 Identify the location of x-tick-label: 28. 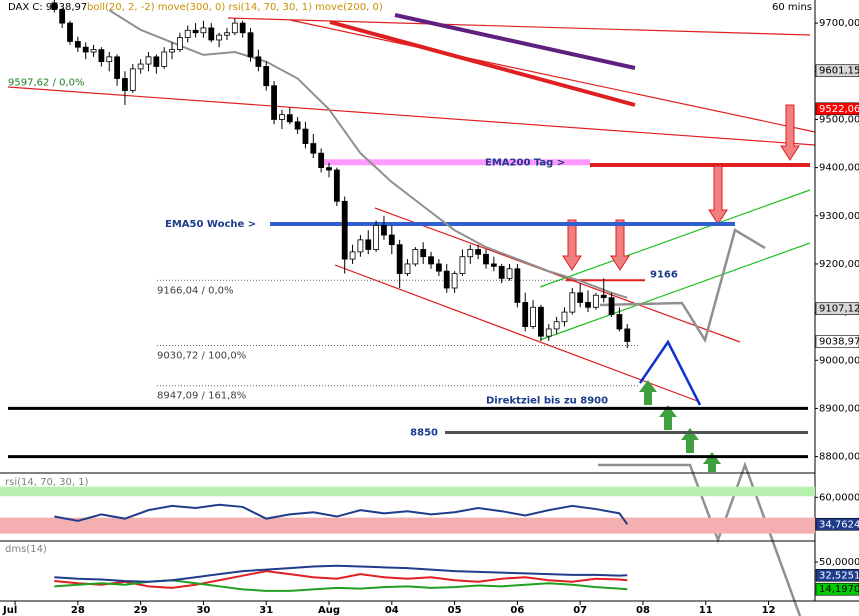
(78, 610).